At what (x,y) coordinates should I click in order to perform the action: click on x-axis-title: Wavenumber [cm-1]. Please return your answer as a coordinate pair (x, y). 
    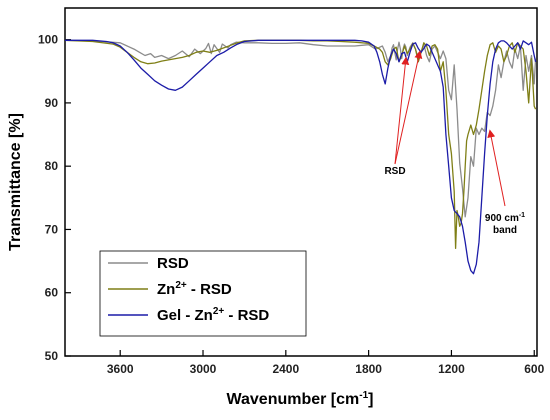
    Looking at the image, I should click on (299, 399).